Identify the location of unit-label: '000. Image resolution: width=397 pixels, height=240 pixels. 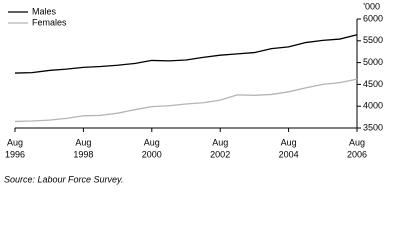
(371, 6).